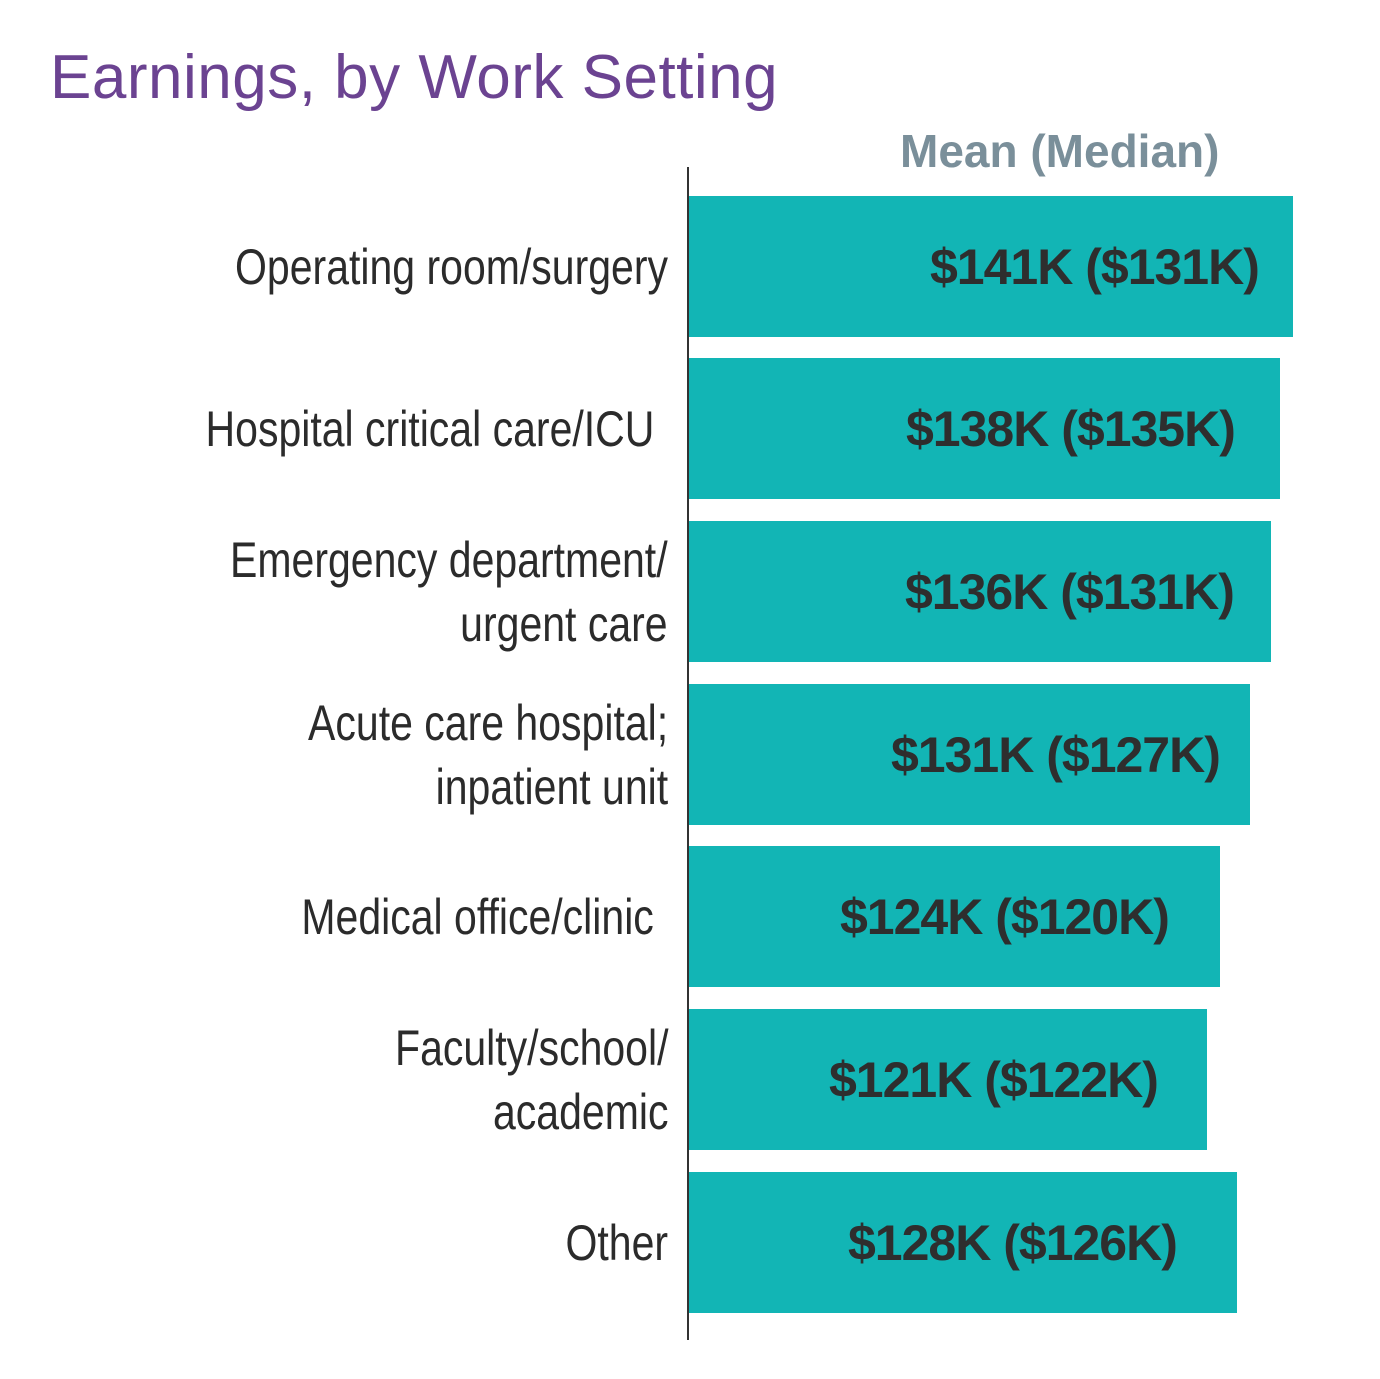  Describe the element at coordinates (580, 1111) in the screenshot. I see `label-line: academic` at that location.